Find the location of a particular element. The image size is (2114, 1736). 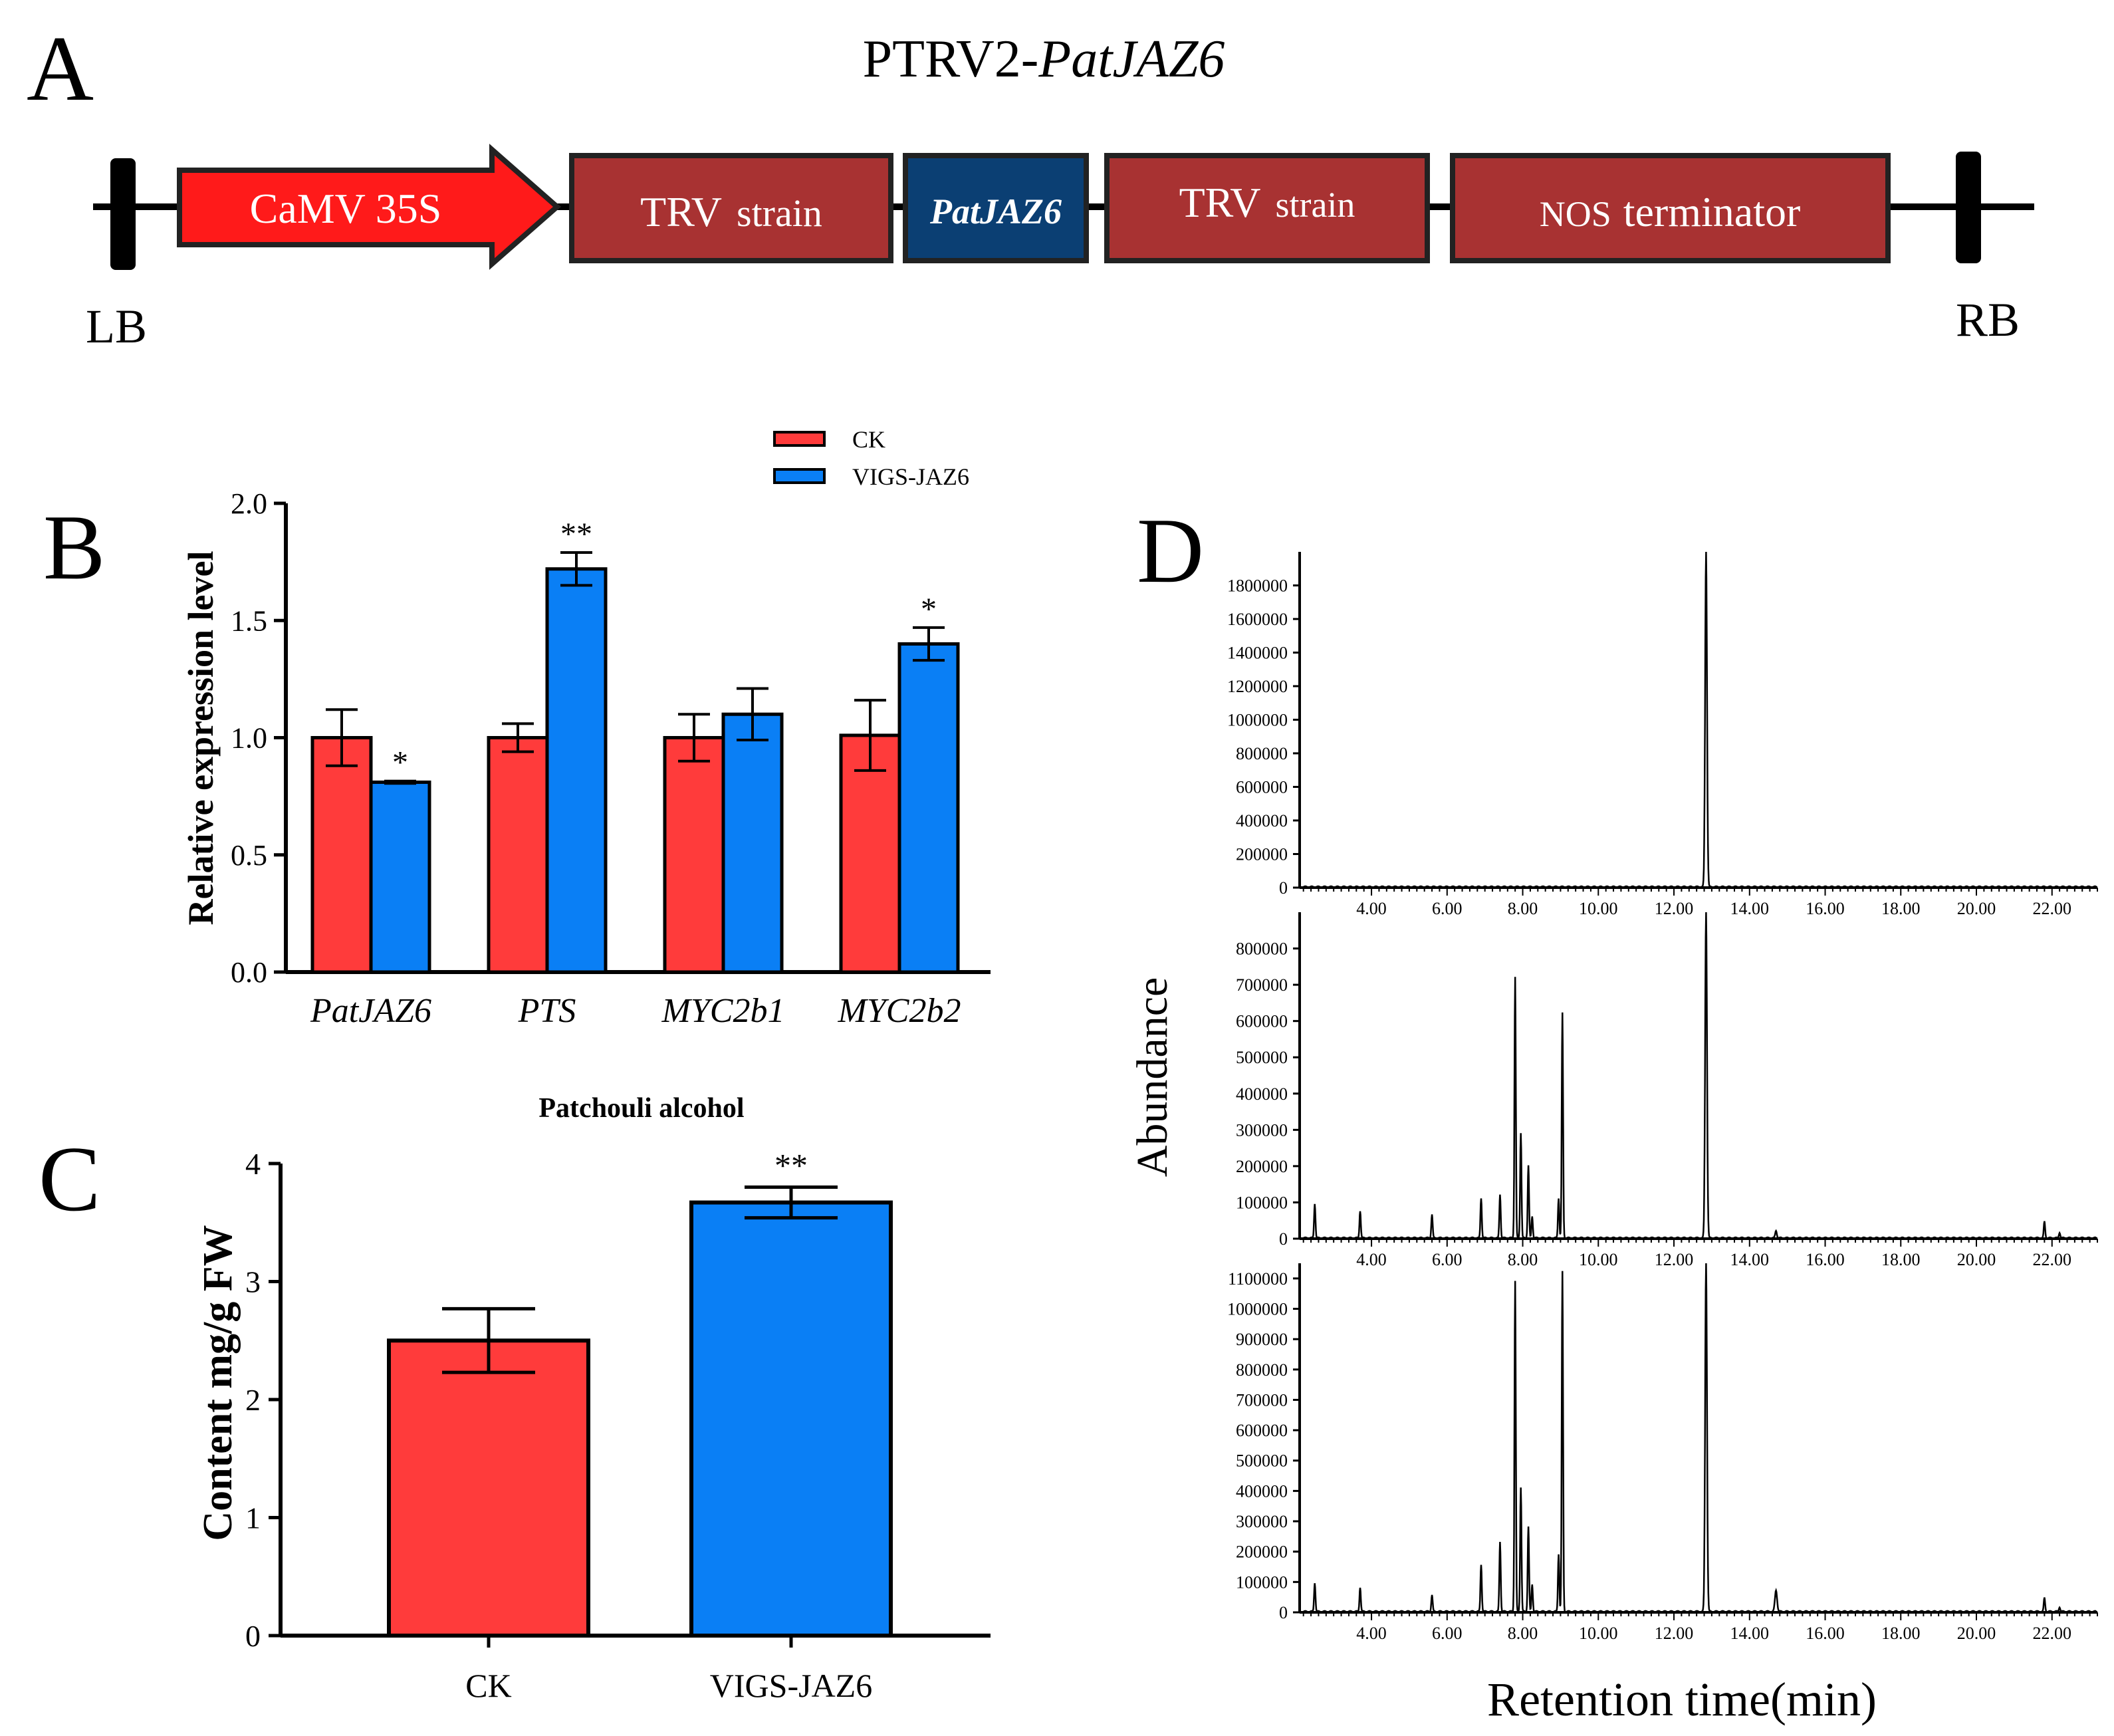

panel-c-category-label: CK is located at coordinates (488, 1685).